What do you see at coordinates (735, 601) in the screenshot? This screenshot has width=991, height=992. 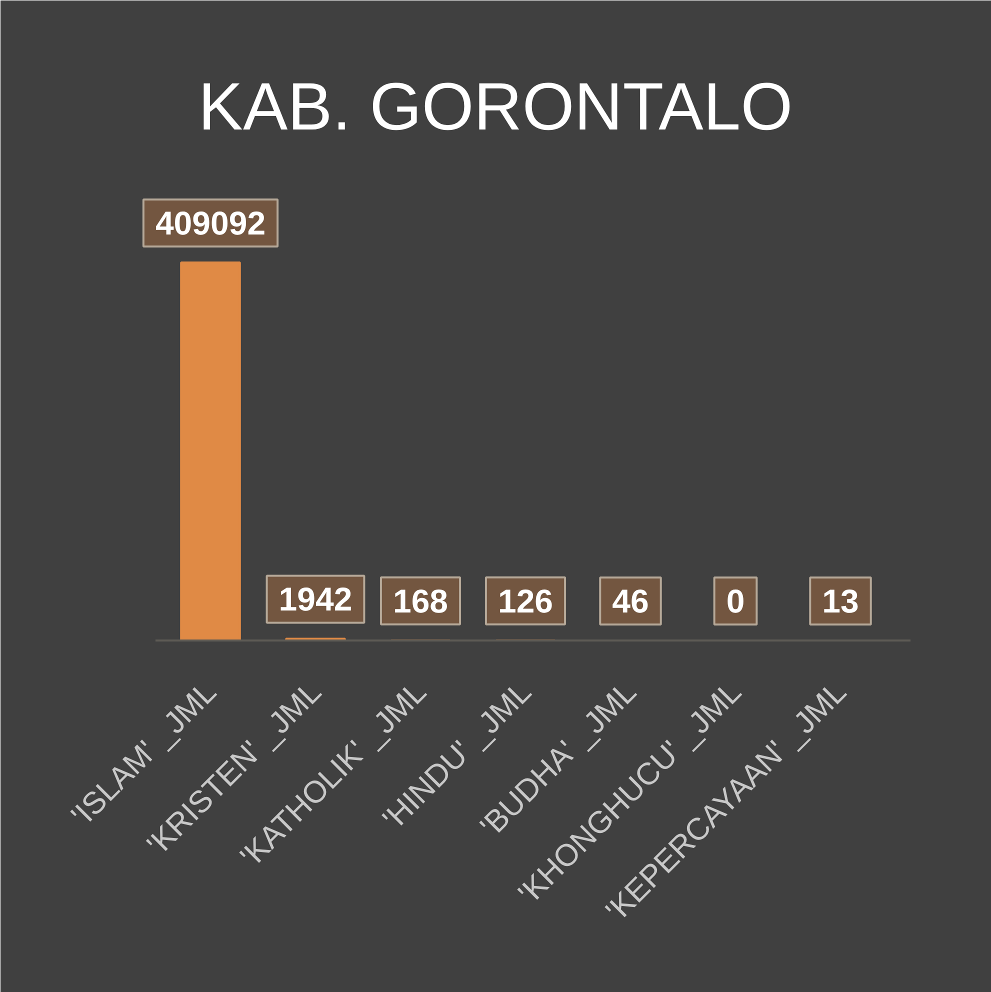 I see `data-label: 0` at bounding box center [735, 601].